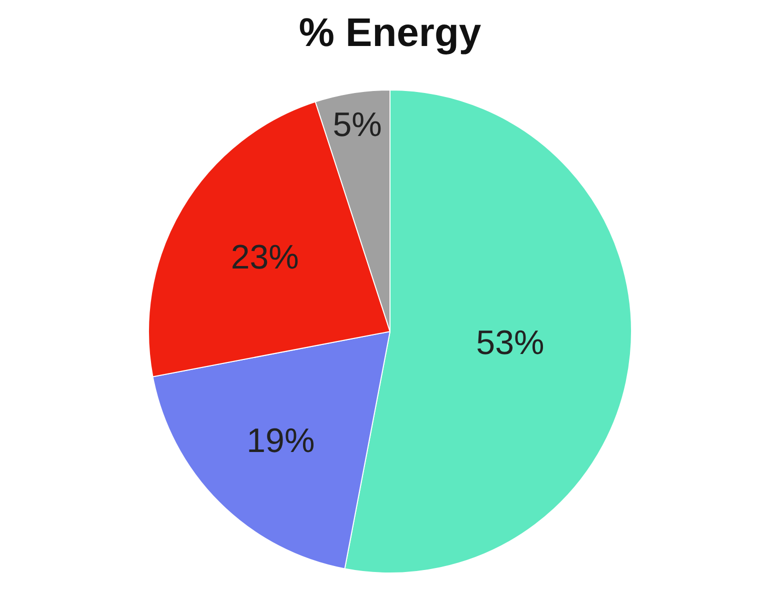 Image resolution: width=780 pixels, height=593 pixels. I want to click on chart-title: % Energy, so click(390, 32).